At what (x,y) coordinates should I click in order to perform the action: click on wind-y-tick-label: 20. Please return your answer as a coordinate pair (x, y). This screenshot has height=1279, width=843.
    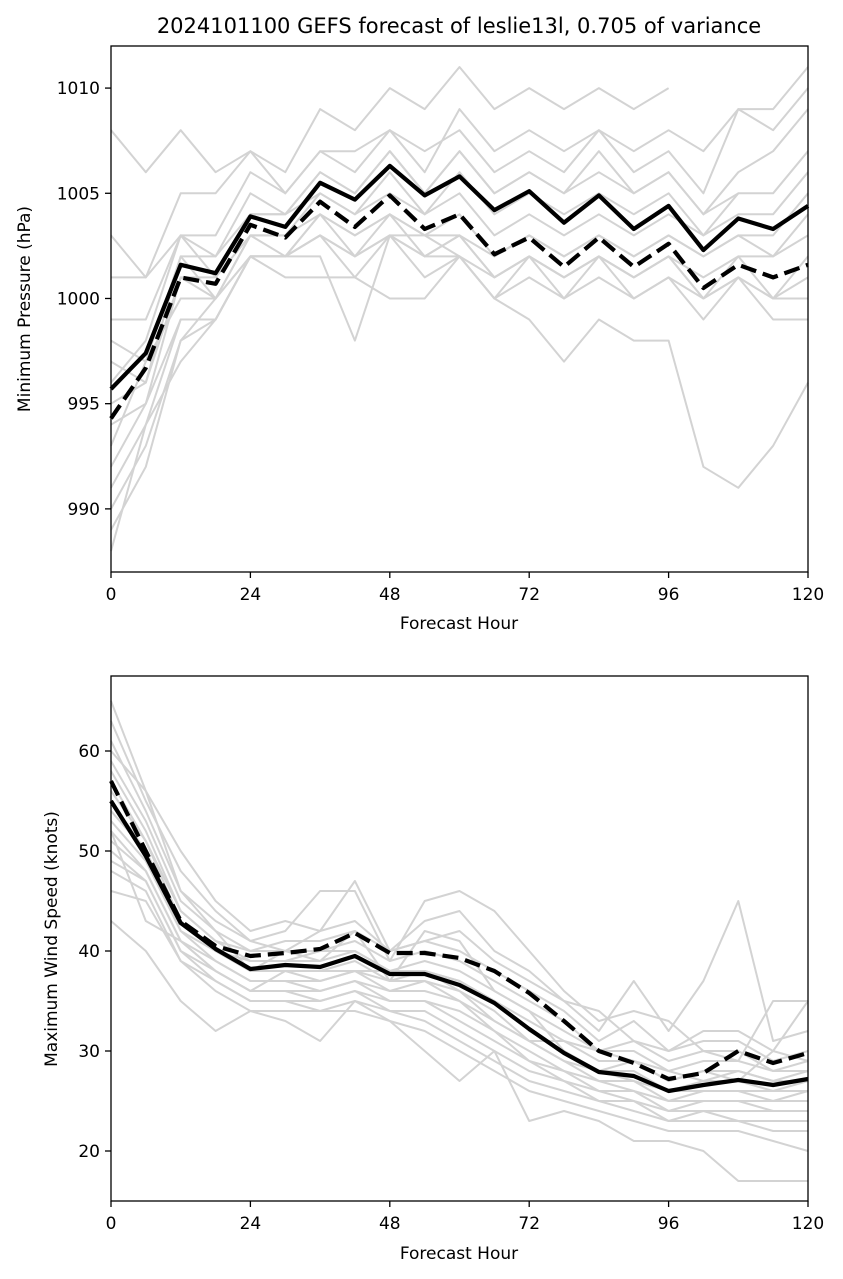
    Looking at the image, I should click on (89, 1152).